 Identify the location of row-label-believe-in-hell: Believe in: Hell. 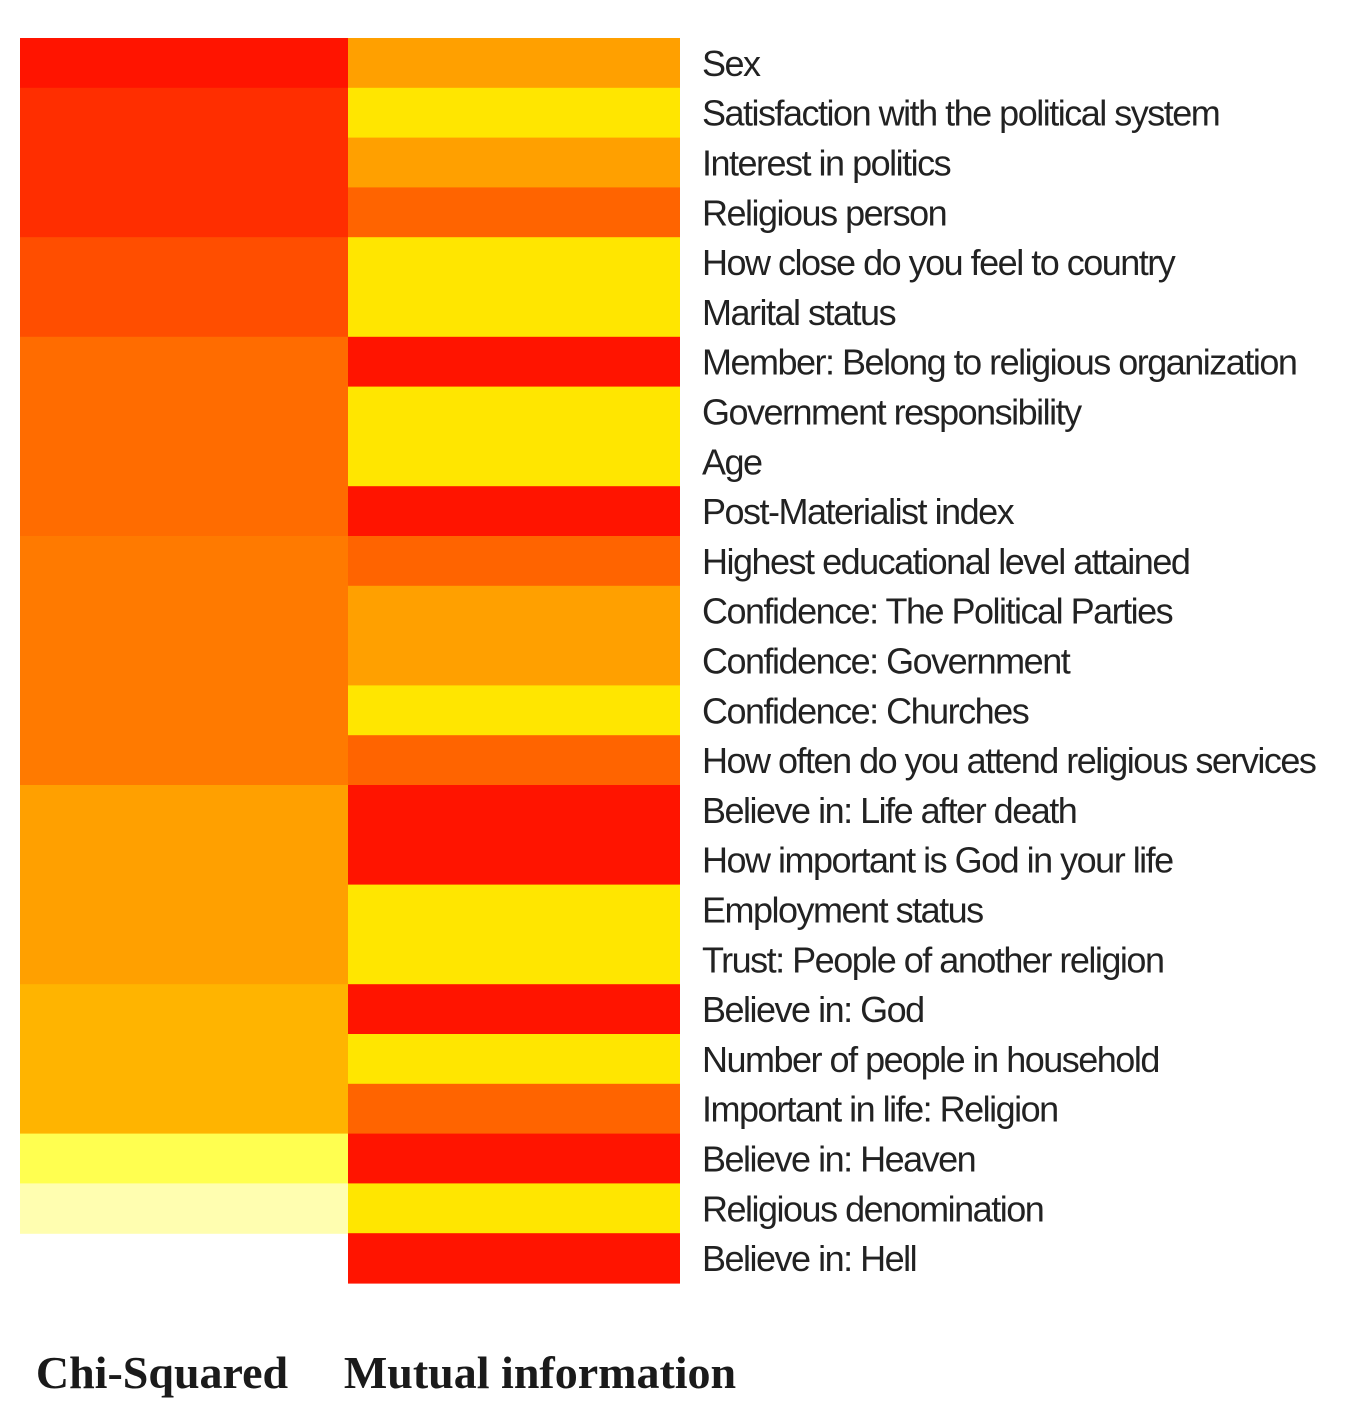
(809, 1258).